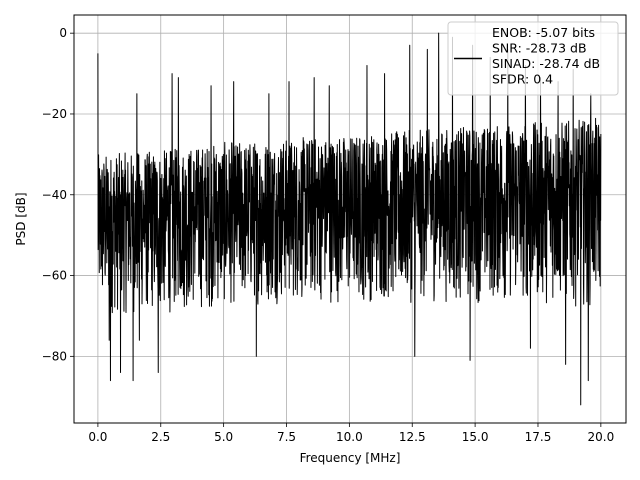  I want to click on legend-line: SNR: -28.73 dB, so click(539, 48).